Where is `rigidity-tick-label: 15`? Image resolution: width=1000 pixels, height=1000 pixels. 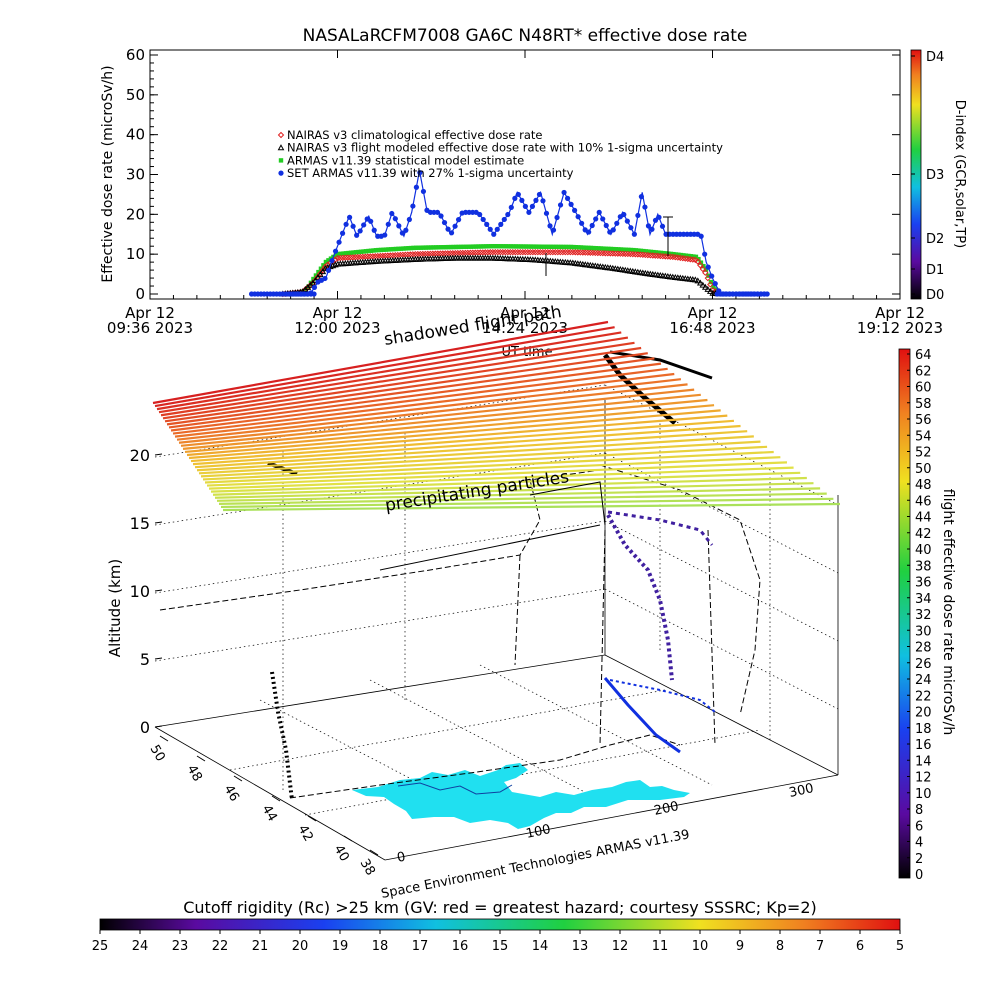 rigidity-tick-label: 15 is located at coordinates (500, 946).